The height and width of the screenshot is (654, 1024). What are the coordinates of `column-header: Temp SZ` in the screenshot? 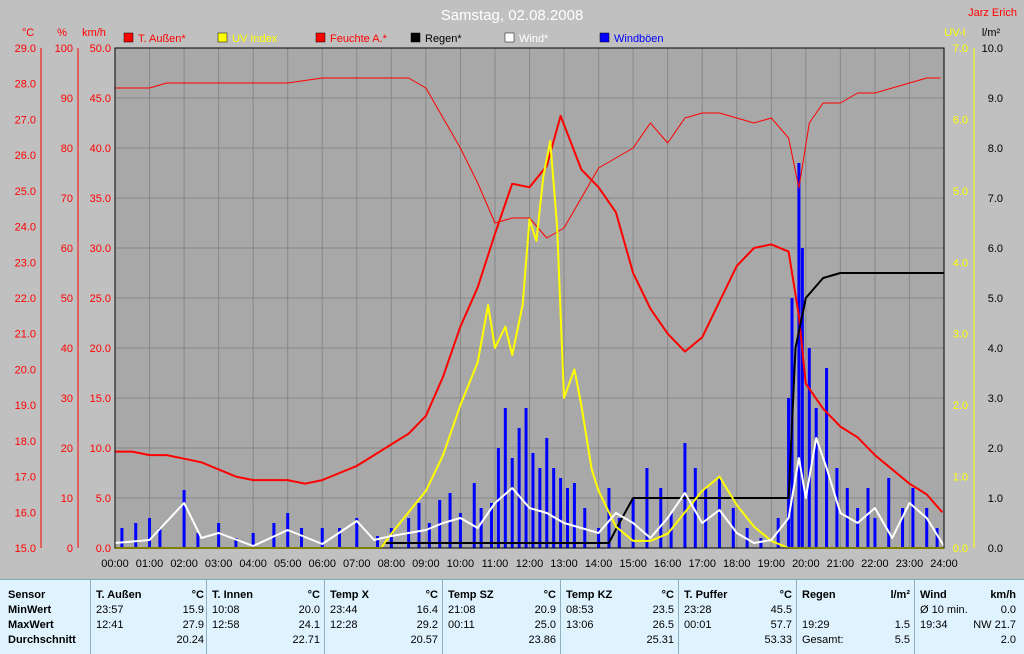 It's located at (471, 595).